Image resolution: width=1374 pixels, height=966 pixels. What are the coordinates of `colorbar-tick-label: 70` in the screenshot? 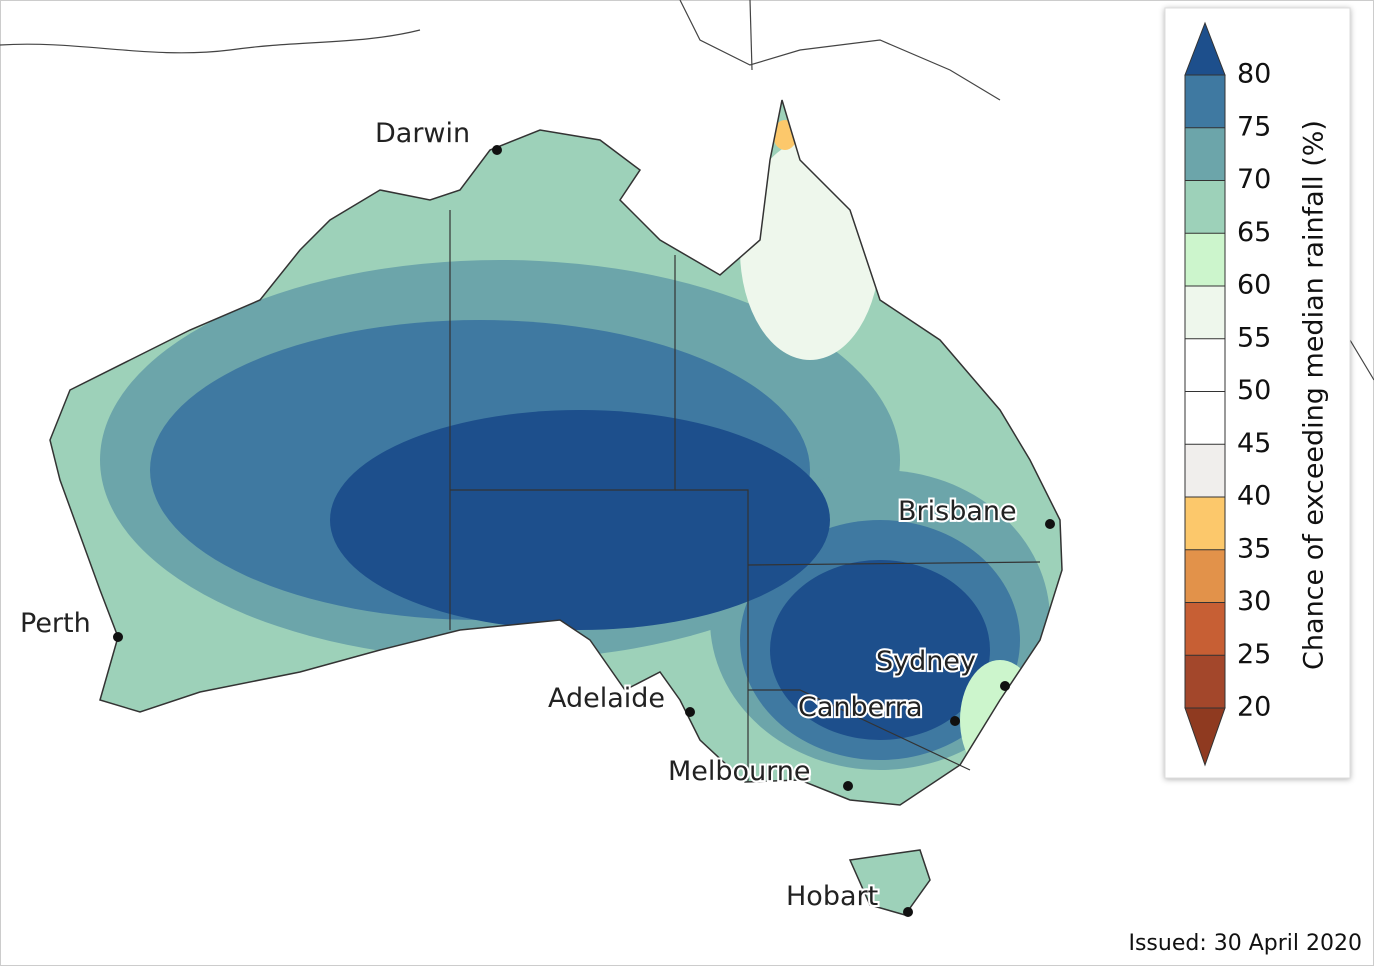 It's located at (1254, 179).